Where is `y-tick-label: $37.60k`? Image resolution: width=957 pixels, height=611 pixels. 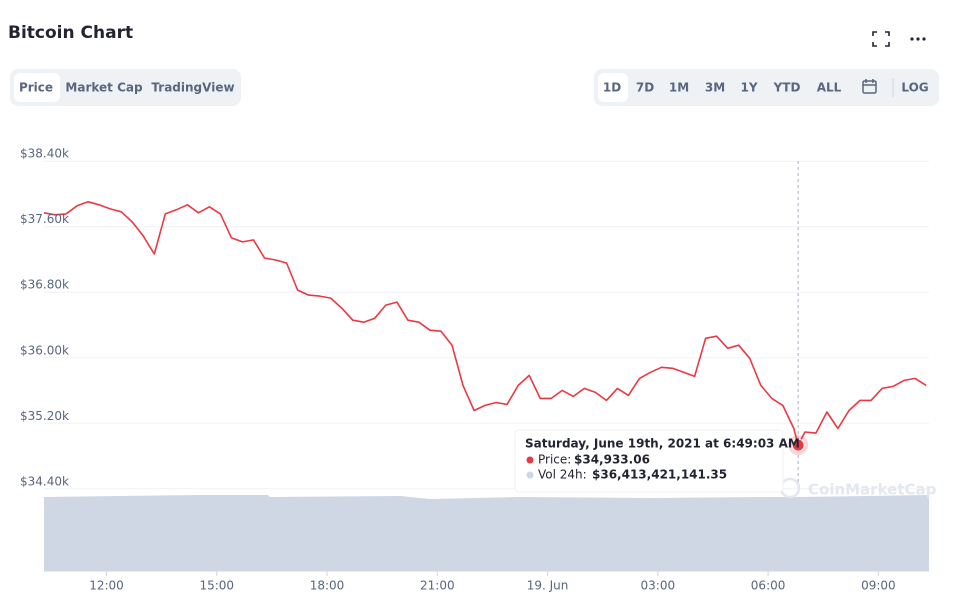 y-tick-label: $37.60k is located at coordinates (44, 219).